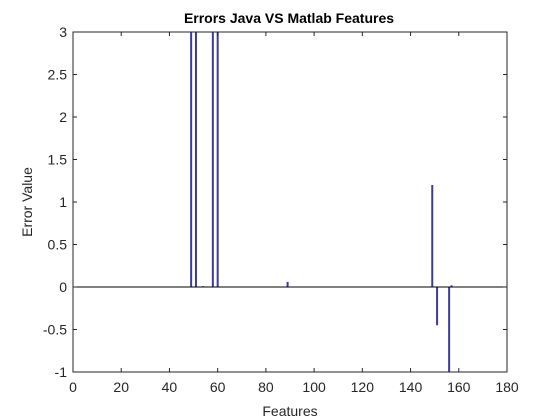 This screenshot has width=560, height=420. I want to click on x-tick-label: 120, so click(363, 387).